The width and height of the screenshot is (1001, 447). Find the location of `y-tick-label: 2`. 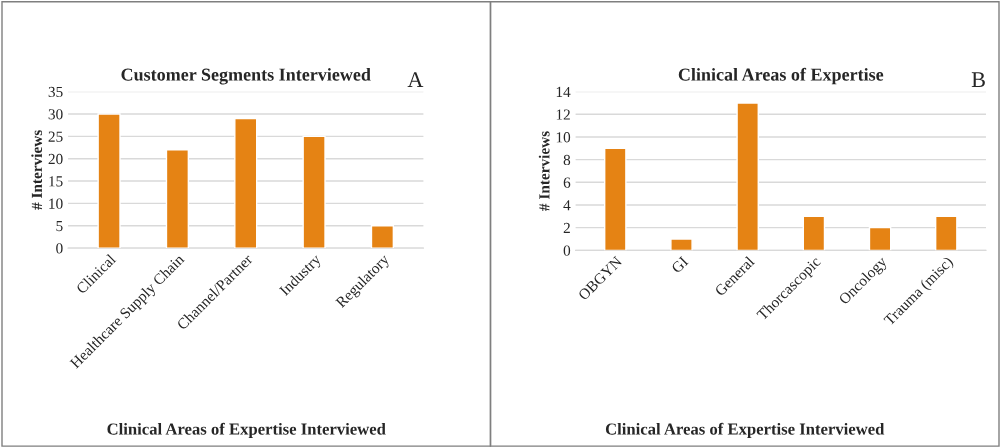

y-tick-label: 2 is located at coordinates (566, 227).